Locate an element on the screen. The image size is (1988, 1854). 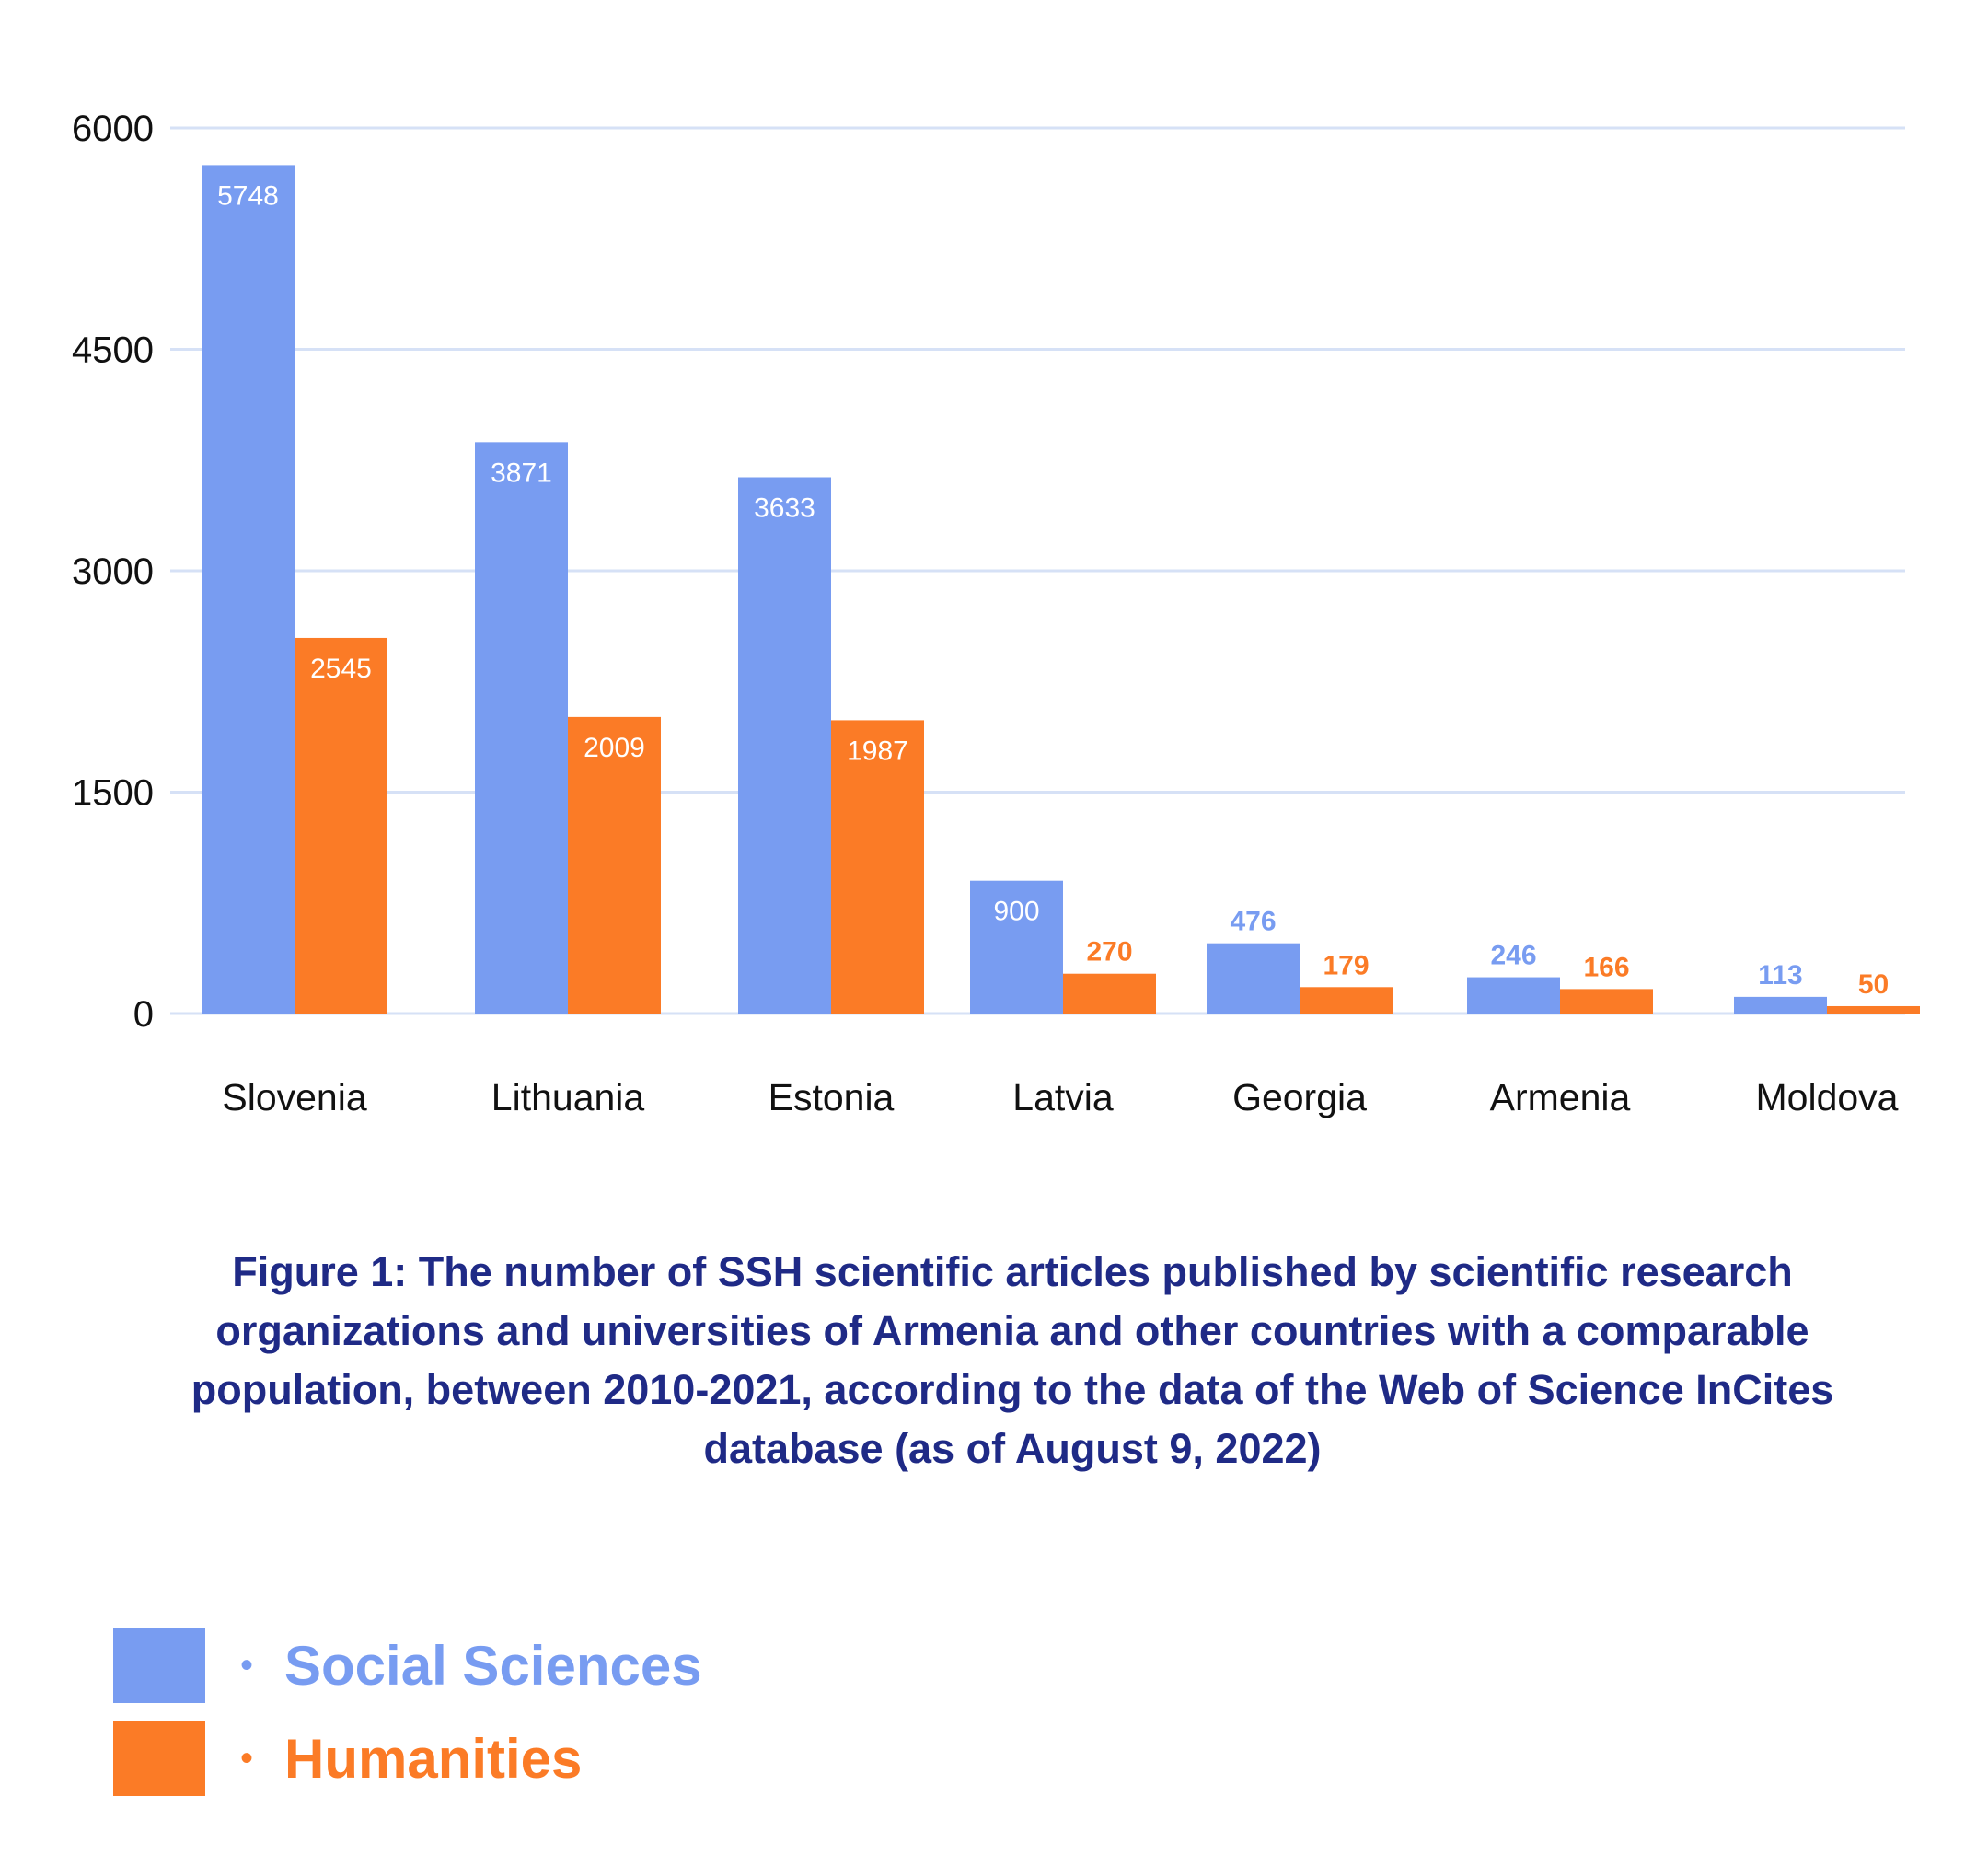
data-label: 5748 is located at coordinates (248, 195).